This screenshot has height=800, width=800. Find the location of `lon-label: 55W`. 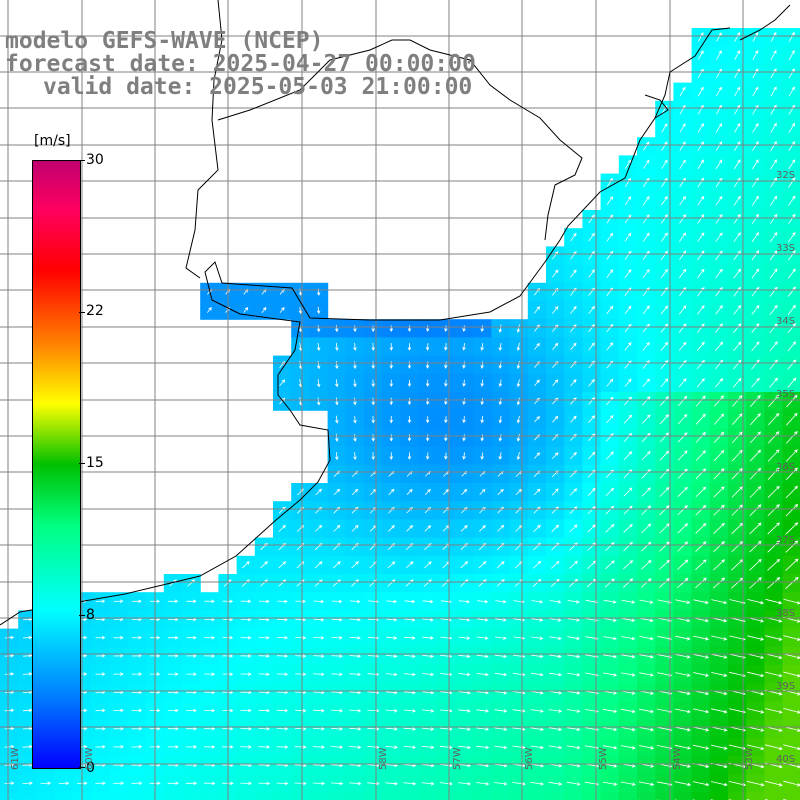

lon-label: 55W is located at coordinates (603, 758).